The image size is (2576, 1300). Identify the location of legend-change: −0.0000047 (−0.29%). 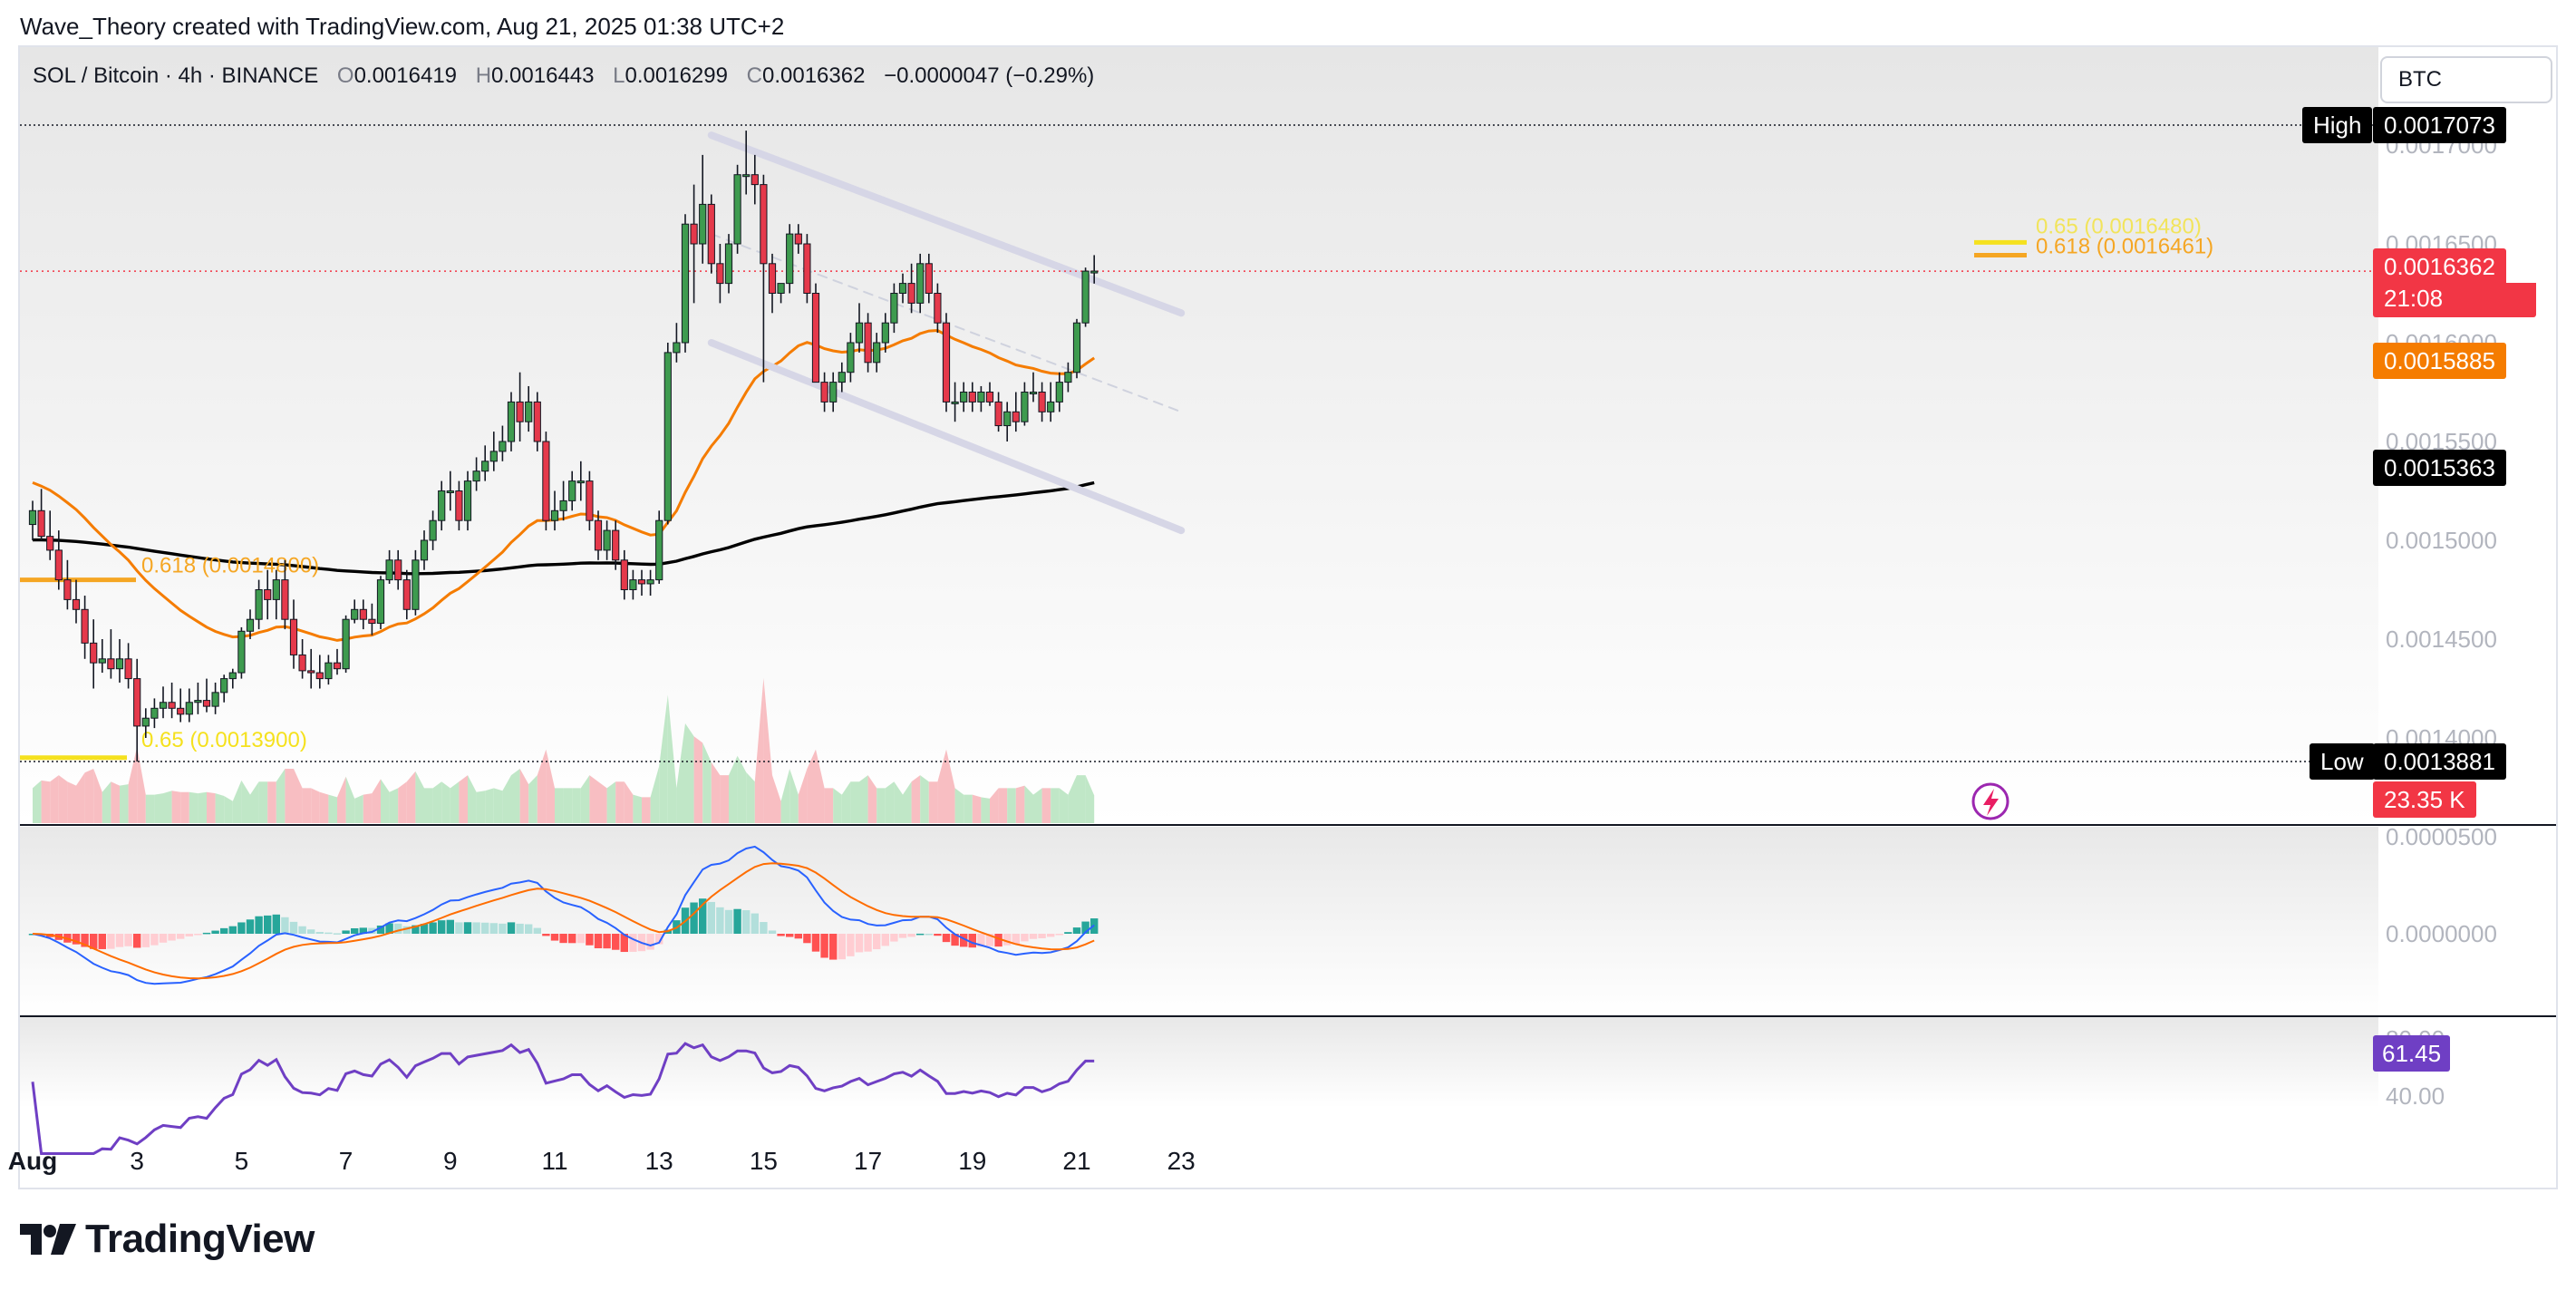
(989, 75).